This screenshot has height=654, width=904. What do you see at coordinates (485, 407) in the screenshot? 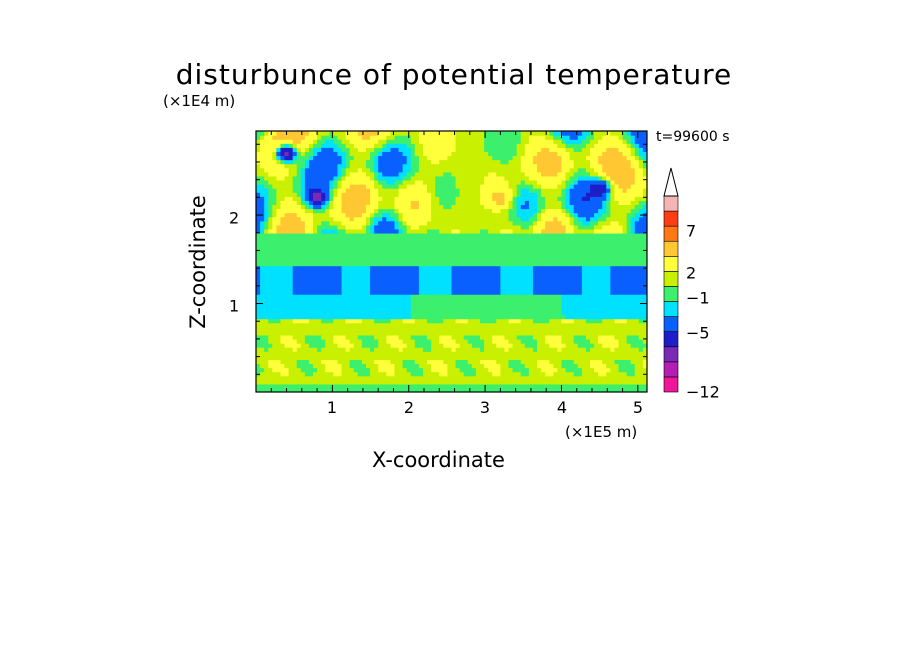
I see `x-tick-label: 3` at bounding box center [485, 407].